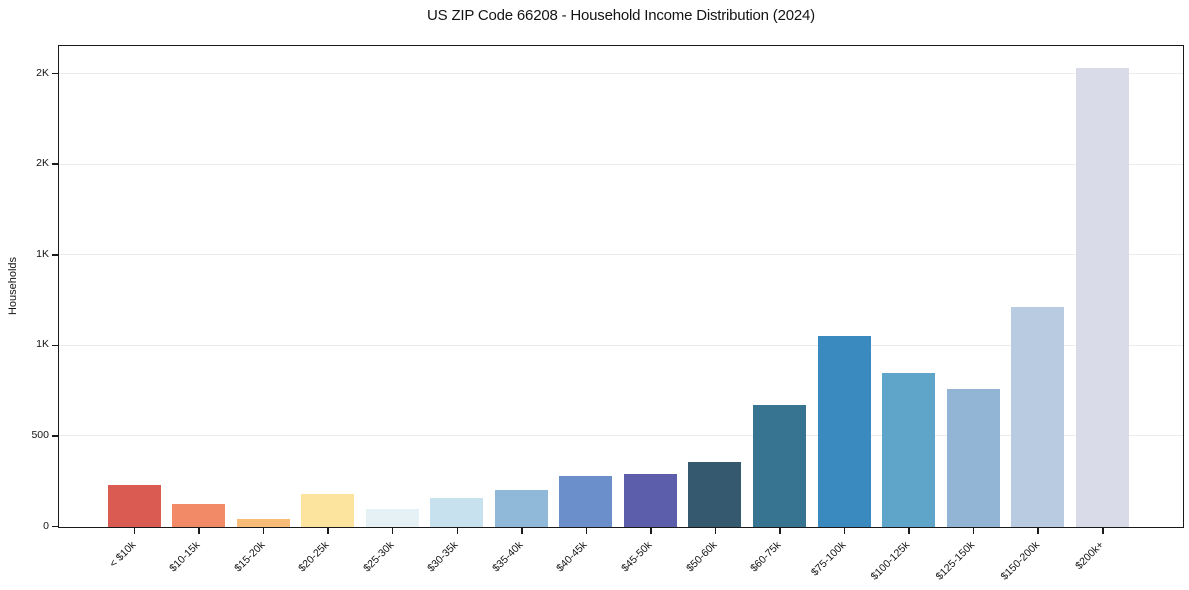 Image resolution: width=1189 pixels, height=590 pixels. Describe the element at coordinates (122, 554) in the screenshot. I see `x-tick-label: < $10k` at that location.